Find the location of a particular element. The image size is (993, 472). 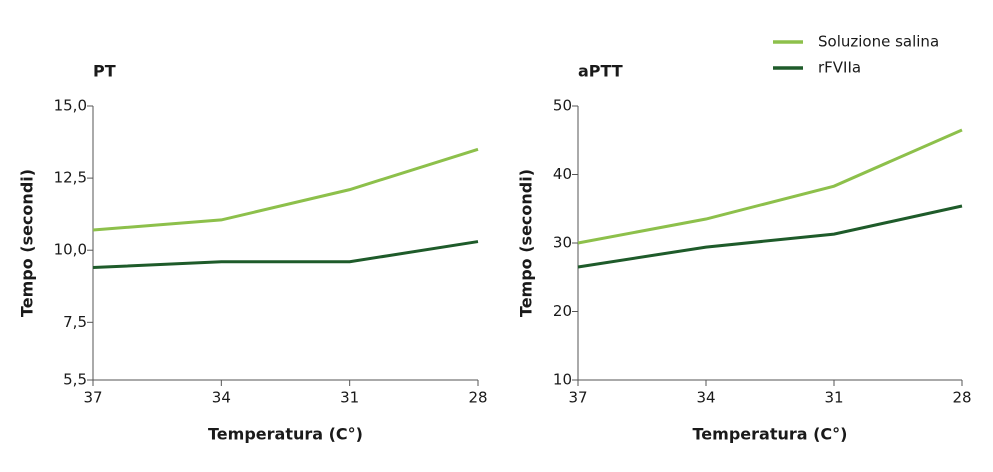

y-tick-label: 10,0 is located at coordinates (70, 250).